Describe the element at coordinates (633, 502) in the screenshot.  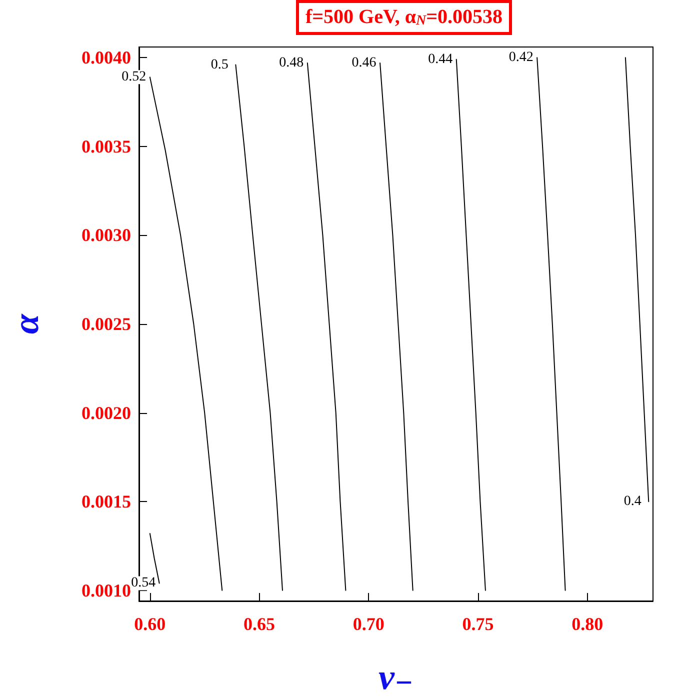
I see `series-label: 0.4` at that location.